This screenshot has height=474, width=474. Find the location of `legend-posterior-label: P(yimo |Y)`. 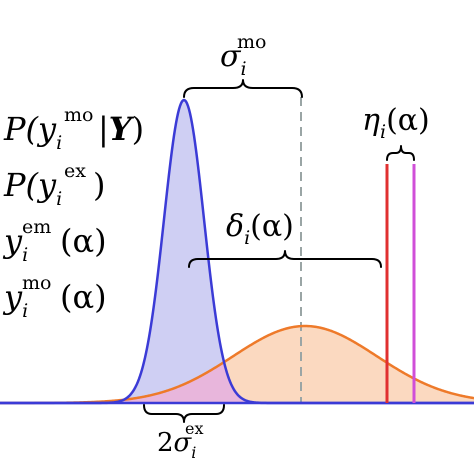

legend-posterior-label: P(yimo |Y) is located at coordinates (73, 129).